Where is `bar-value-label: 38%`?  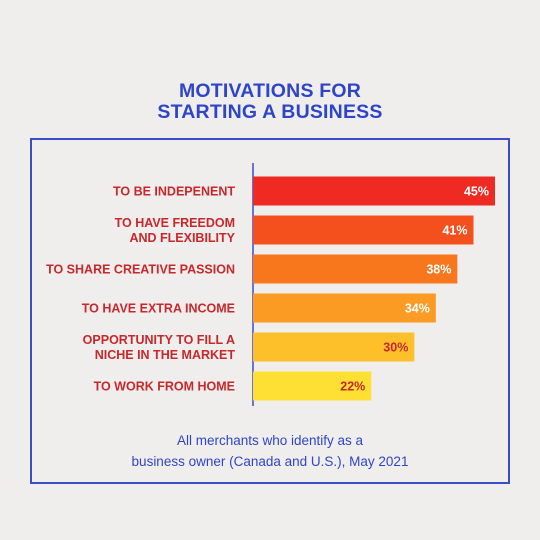 bar-value-label: 38% is located at coordinates (438, 270).